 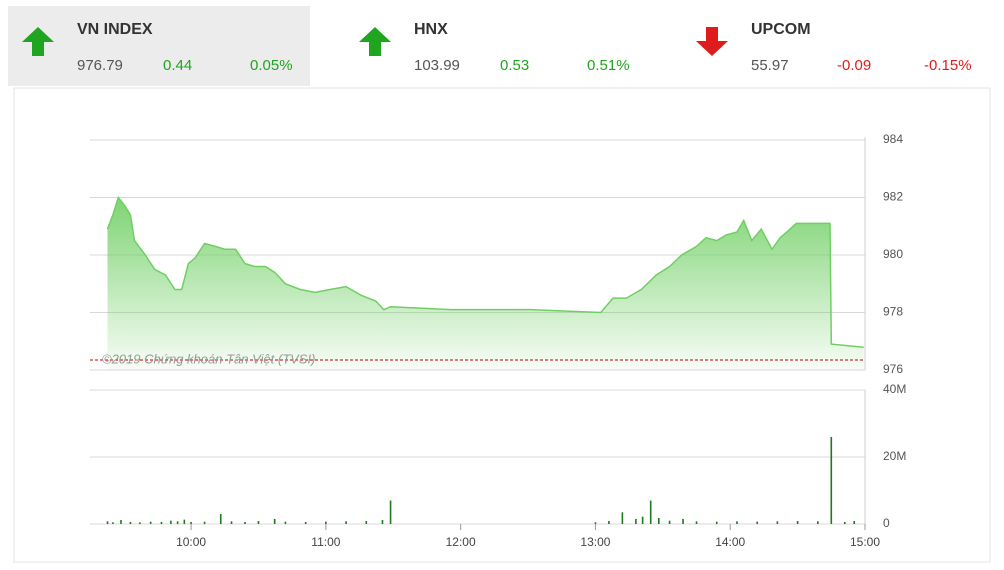 I want to click on index-change: -0.09, so click(x=854, y=65).